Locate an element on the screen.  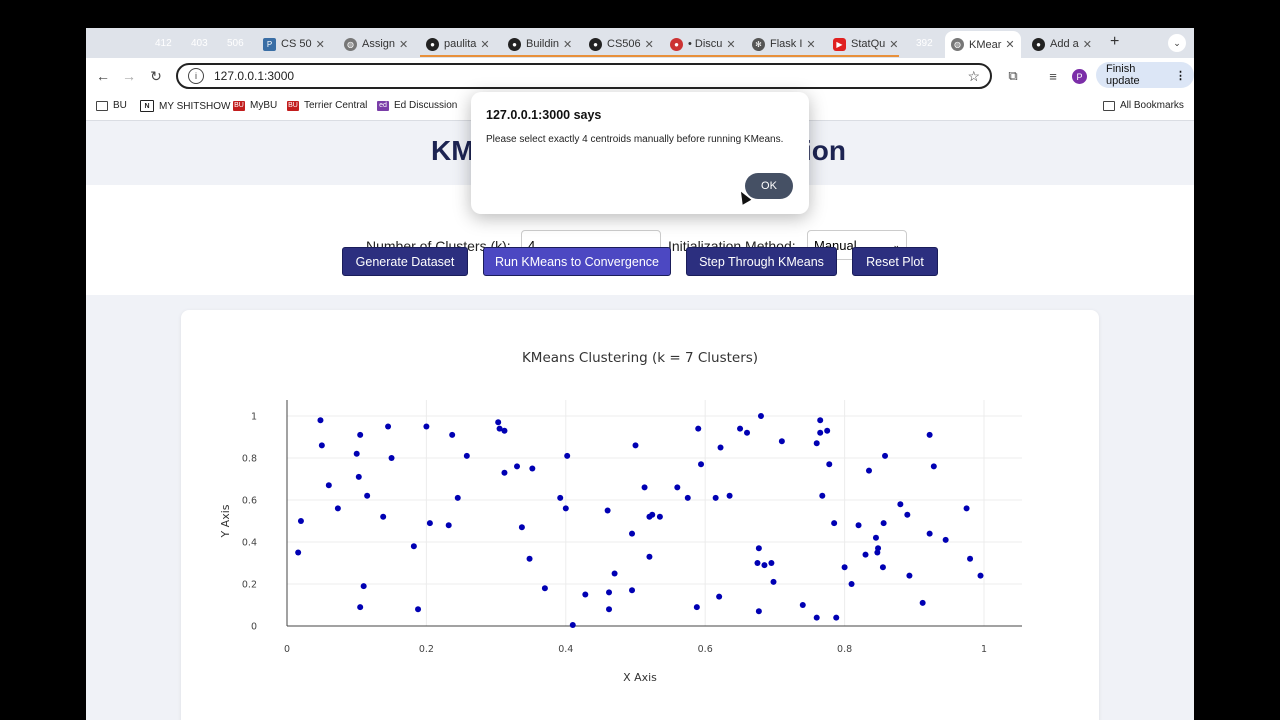
tab-discord: ● • Discu ✕ is located at coordinates (703, 44).